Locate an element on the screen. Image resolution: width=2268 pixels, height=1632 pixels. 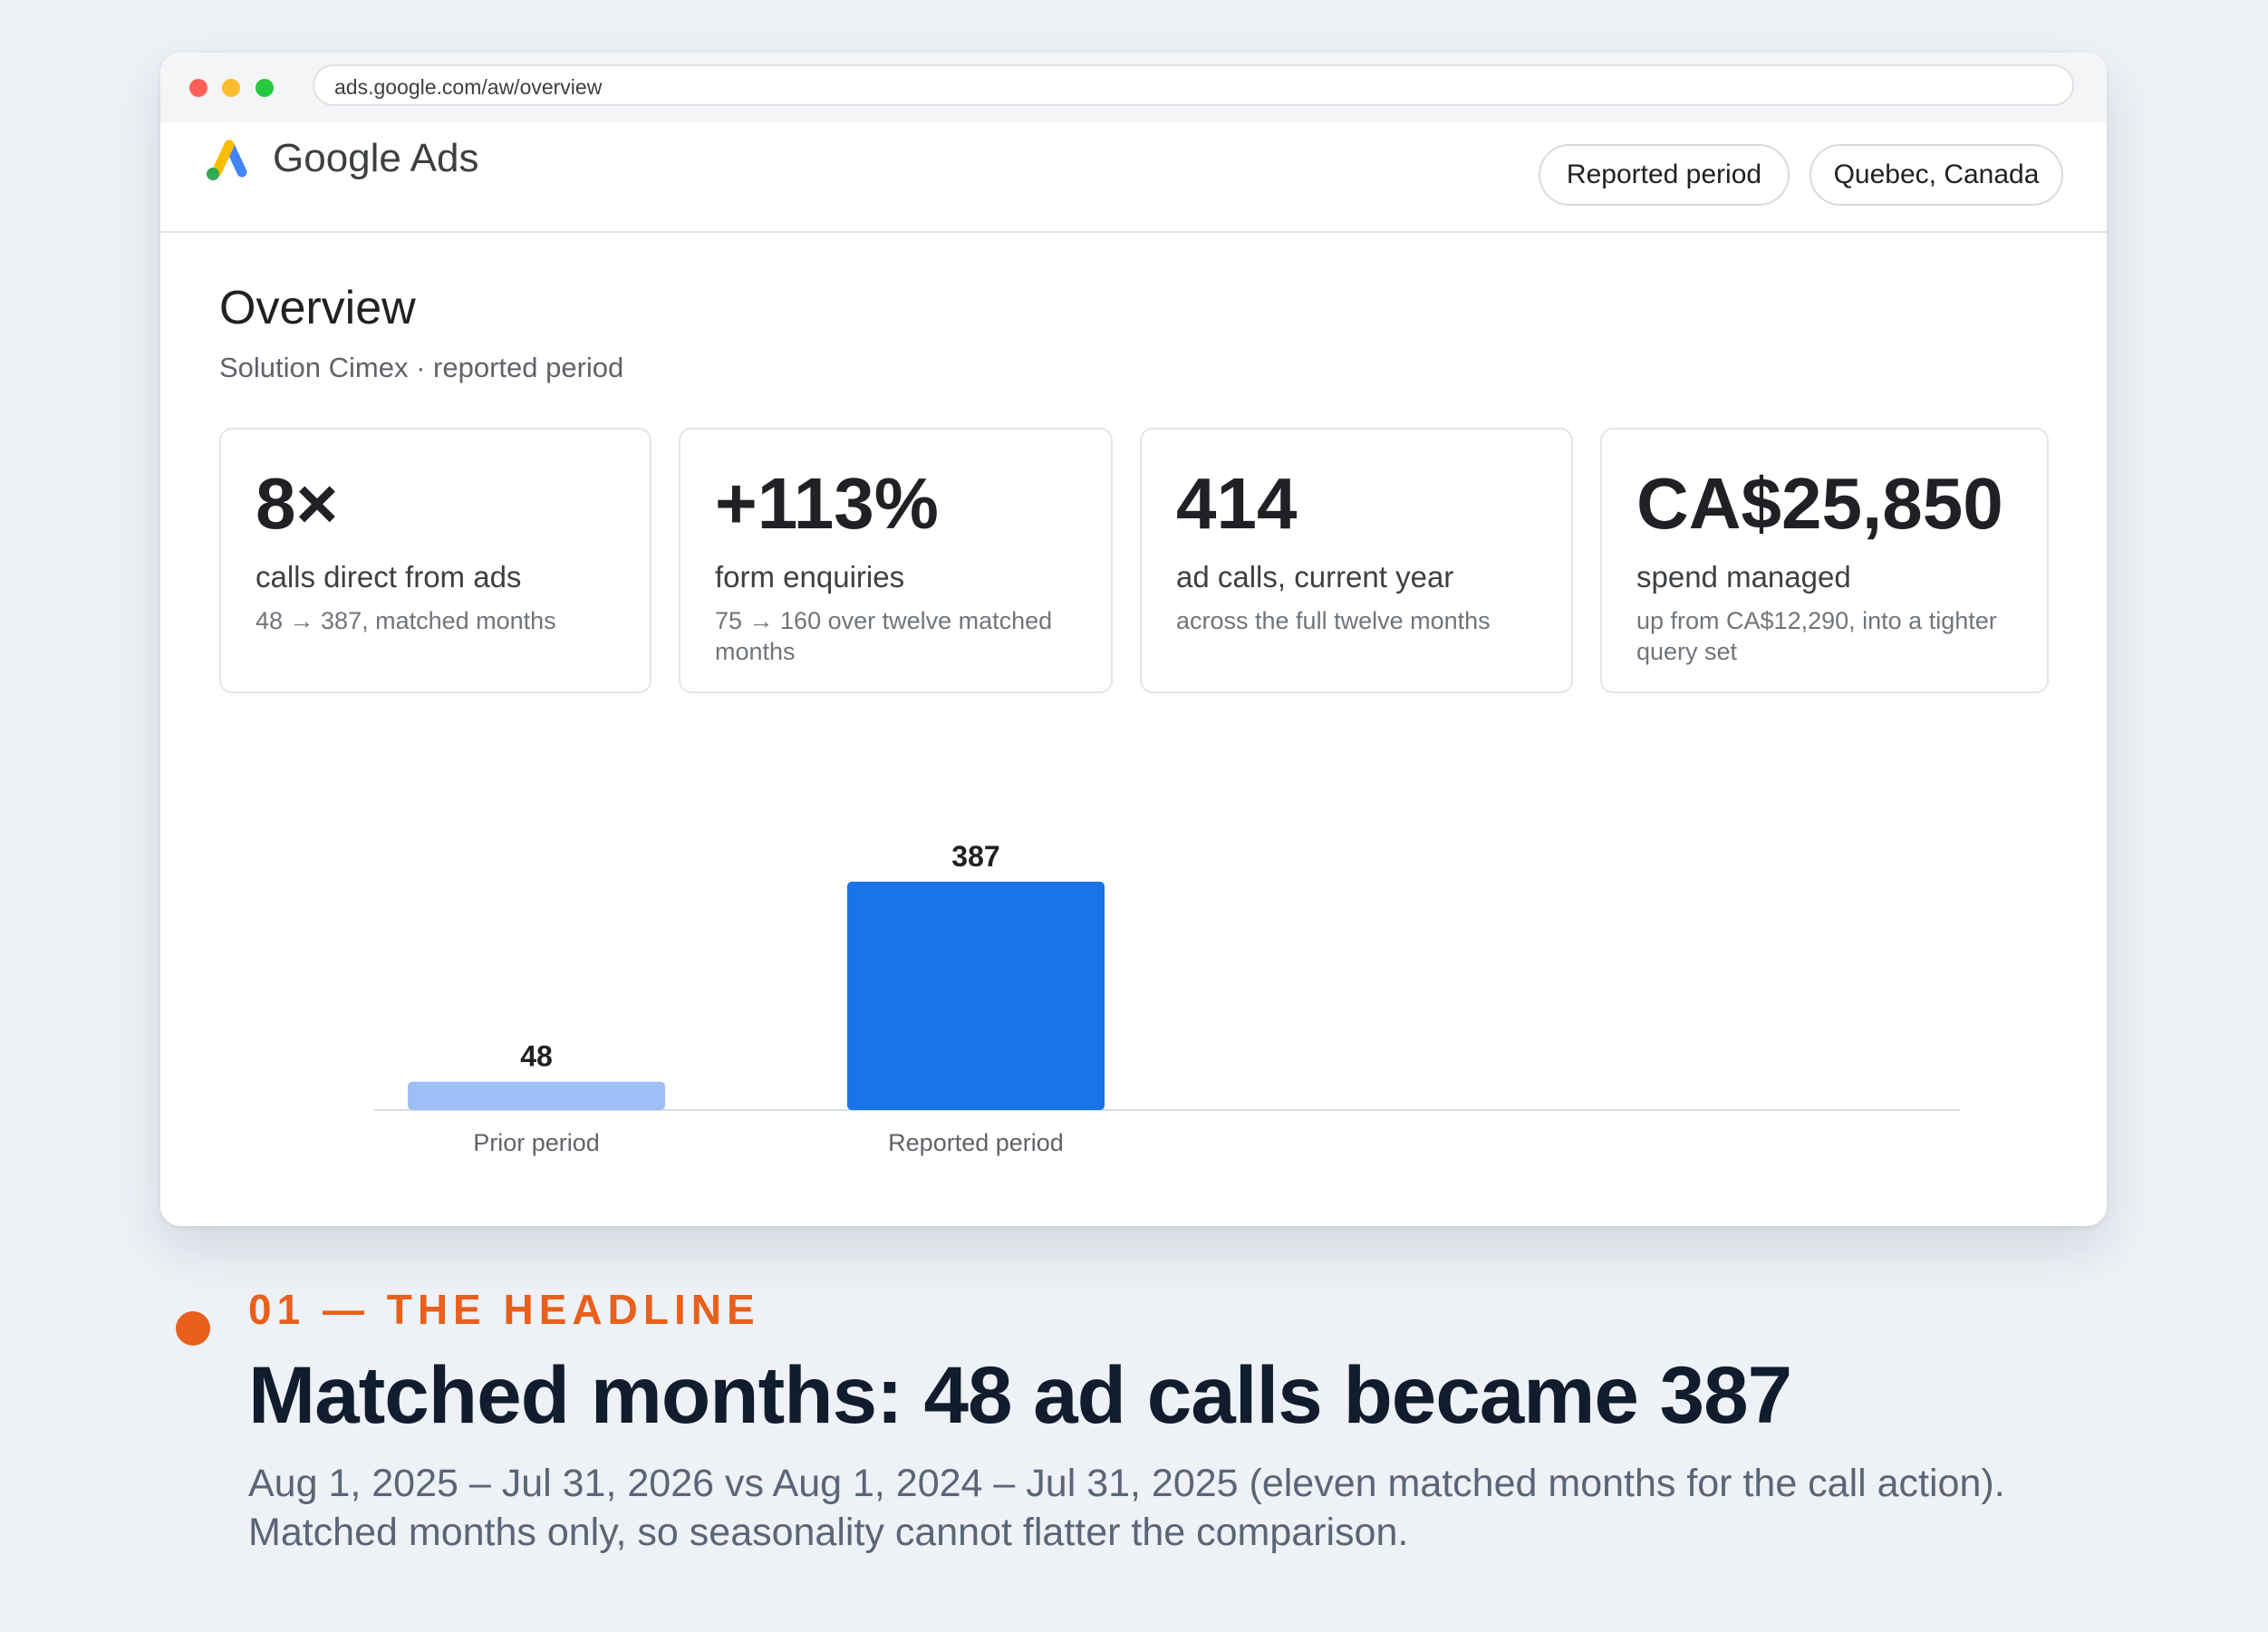
kpi-value: 8× is located at coordinates (297, 503).